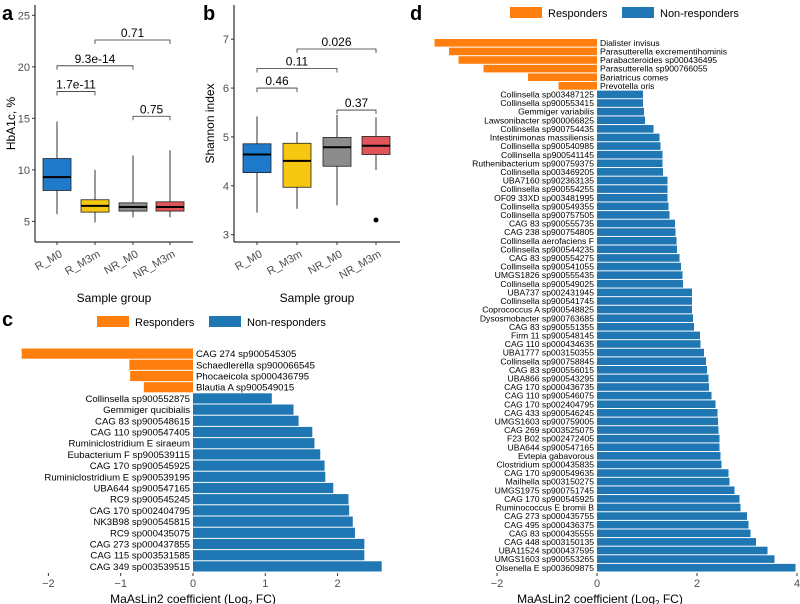  What do you see at coordinates (376, 220) in the screenshot?
I see `outlier-point` at bounding box center [376, 220].